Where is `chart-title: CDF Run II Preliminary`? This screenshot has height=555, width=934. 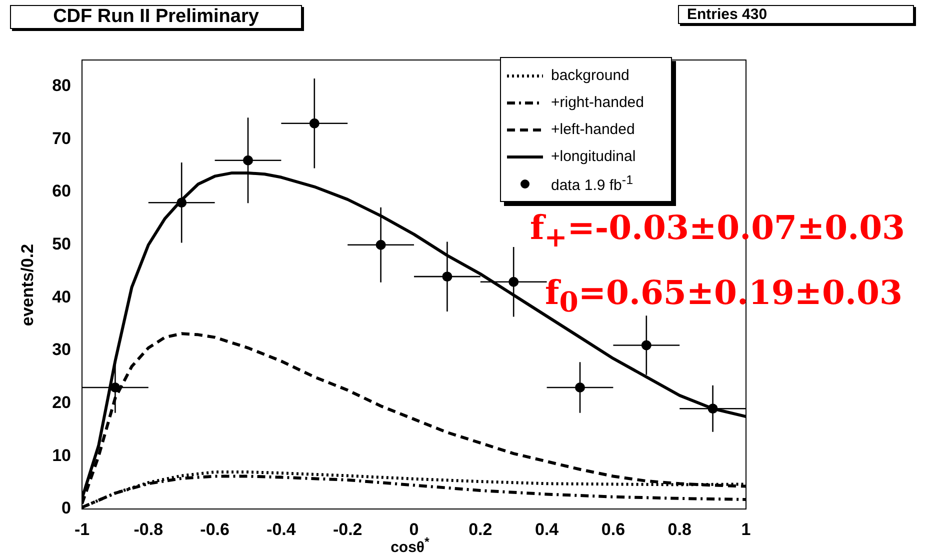 chart-title: CDF Run II Preliminary is located at coordinates (156, 17).